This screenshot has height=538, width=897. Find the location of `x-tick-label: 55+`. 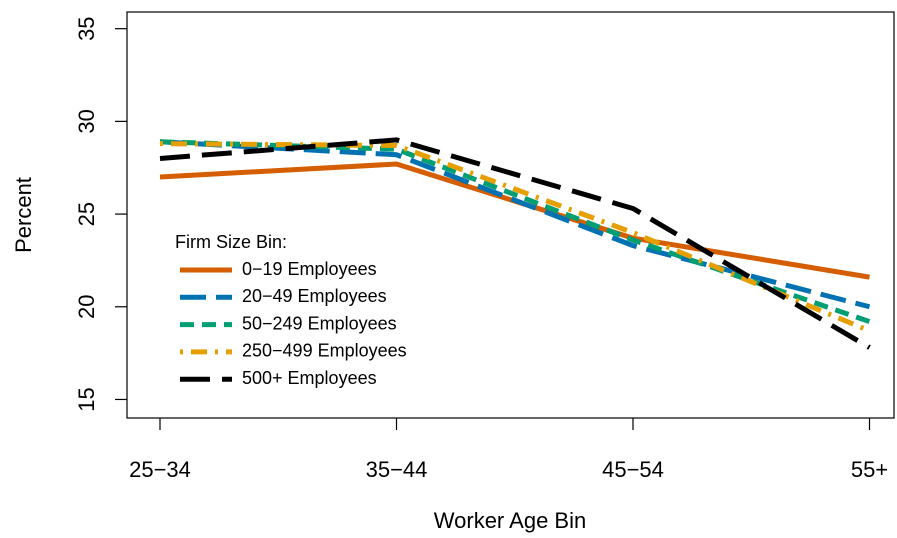

x-tick-label: 55+ is located at coordinates (869, 469).